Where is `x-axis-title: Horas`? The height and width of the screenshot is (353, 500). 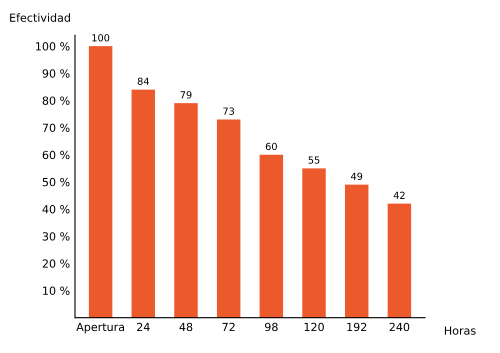
x-axis-title: Horas is located at coordinates (460, 330).